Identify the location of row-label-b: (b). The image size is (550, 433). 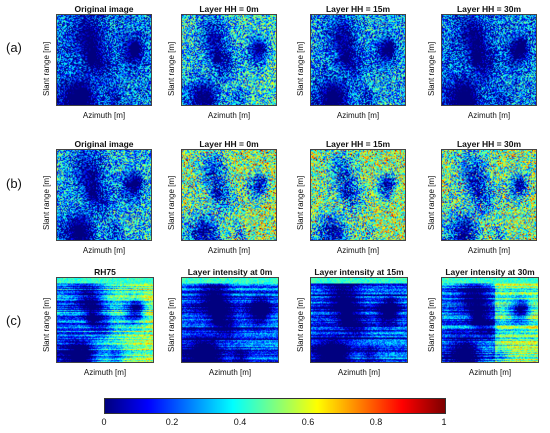
(14, 183).